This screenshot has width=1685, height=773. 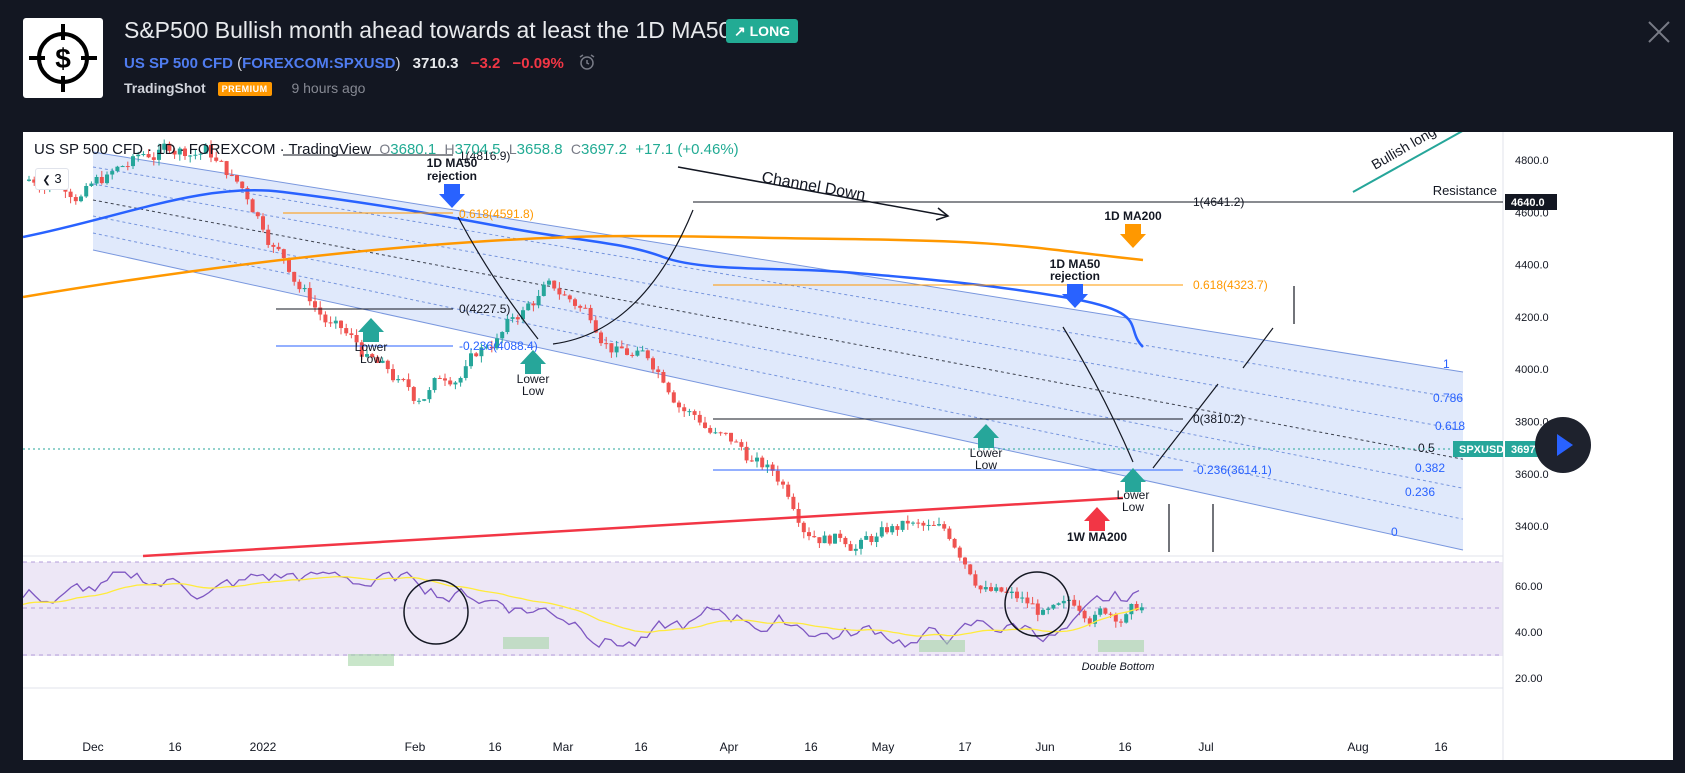 What do you see at coordinates (1118, 667) in the screenshot?
I see `double-bottom-label: Double Bottom` at bounding box center [1118, 667].